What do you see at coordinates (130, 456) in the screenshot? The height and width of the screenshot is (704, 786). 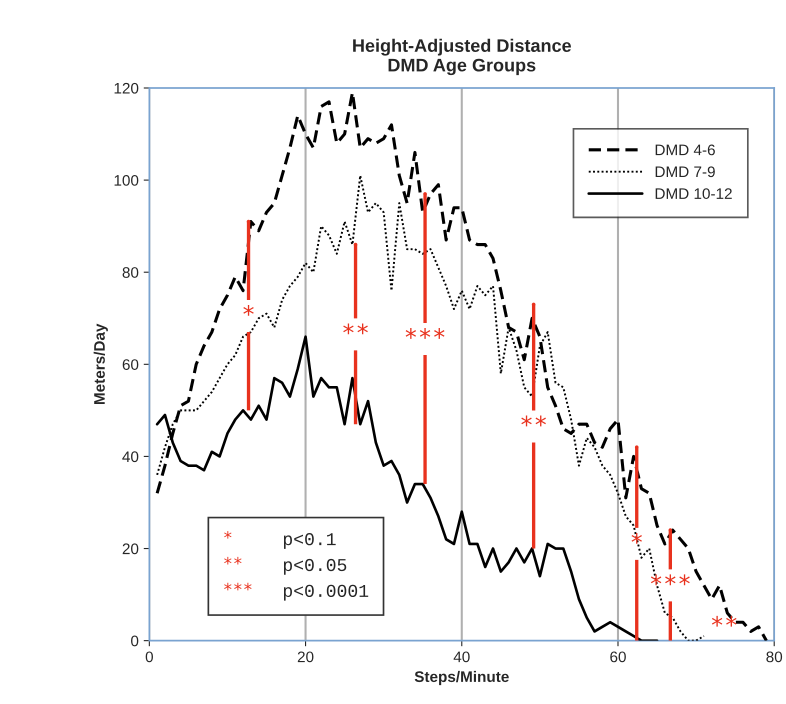 I see `y-tick-label: 40` at bounding box center [130, 456].